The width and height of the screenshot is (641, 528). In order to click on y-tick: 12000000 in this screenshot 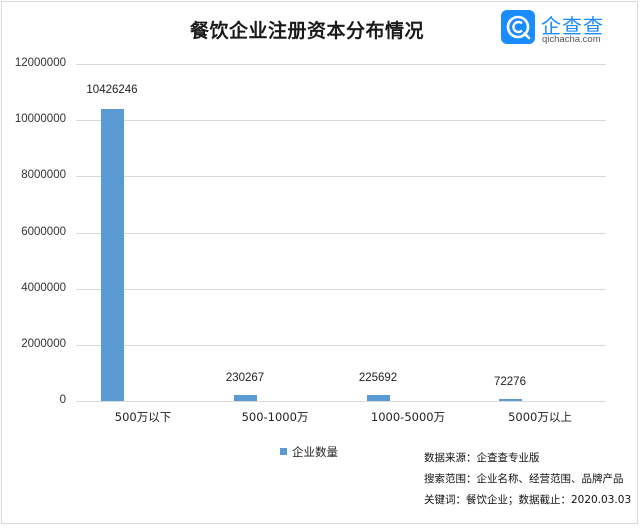, I will do `click(40, 63)`.